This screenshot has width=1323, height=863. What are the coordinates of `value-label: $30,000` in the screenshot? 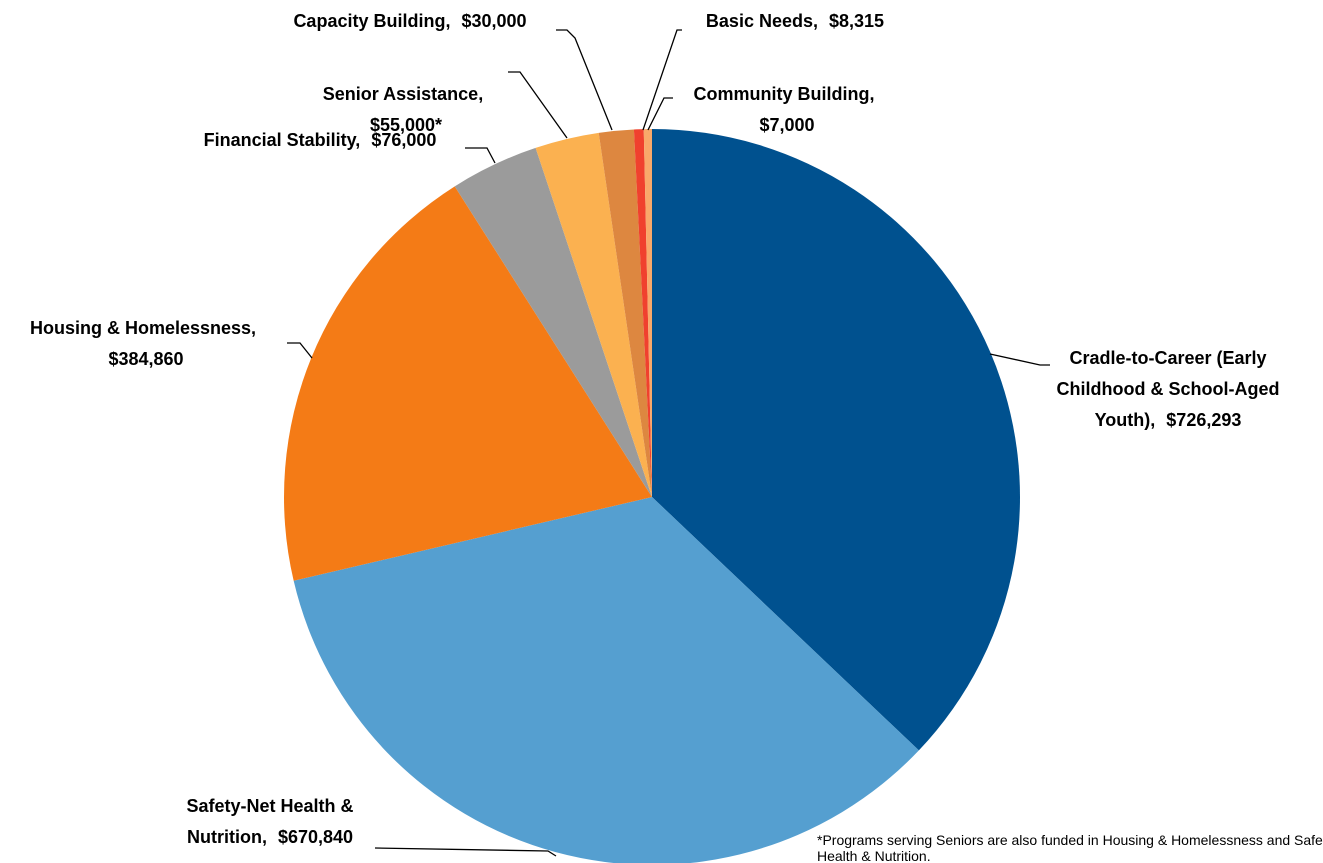 It's located at (494, 21).